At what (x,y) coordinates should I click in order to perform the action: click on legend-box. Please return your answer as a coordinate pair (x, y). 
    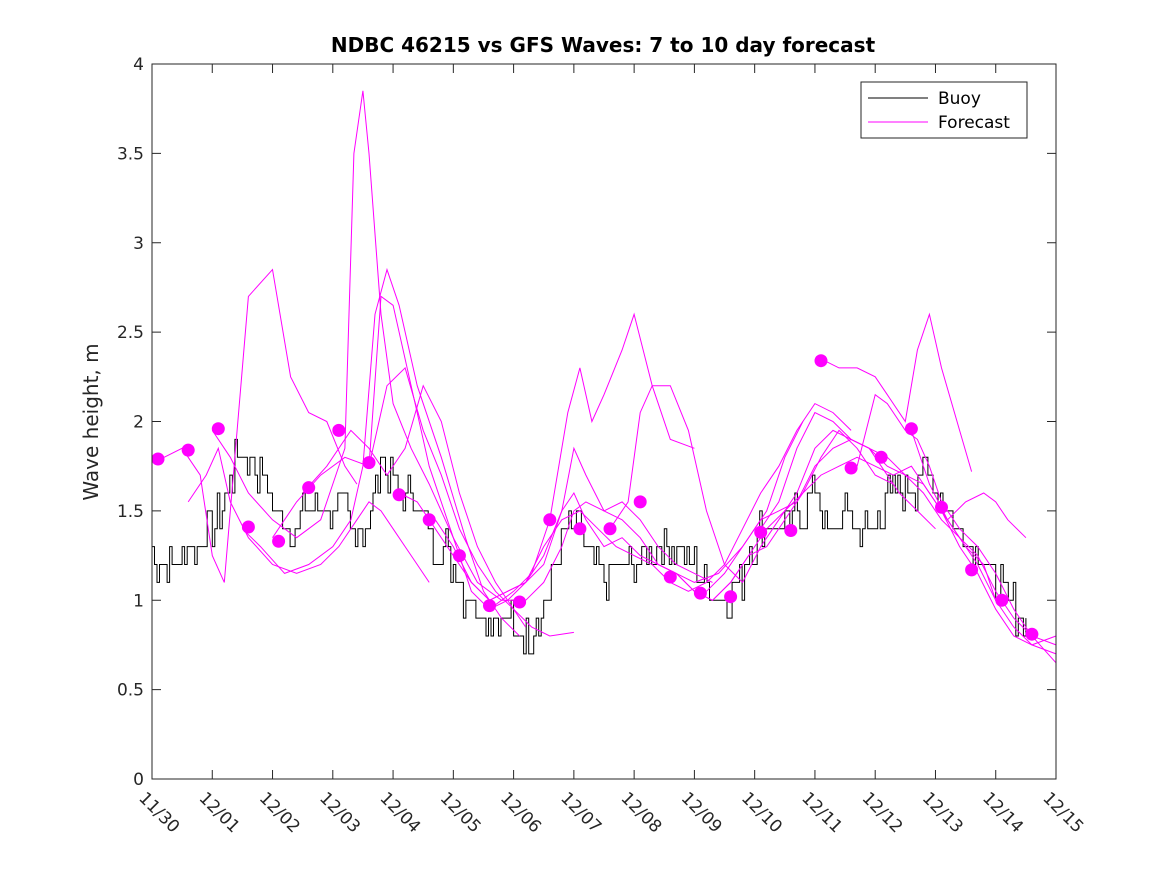
    Looking at the image, I should click on (944, 110).